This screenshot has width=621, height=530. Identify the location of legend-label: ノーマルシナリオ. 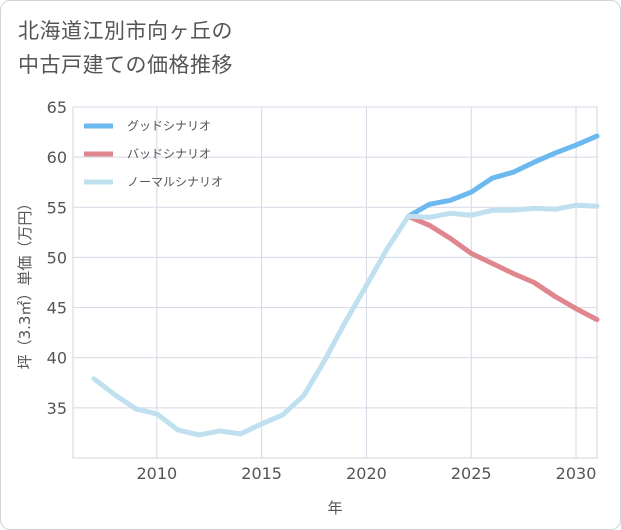
(175, 182).